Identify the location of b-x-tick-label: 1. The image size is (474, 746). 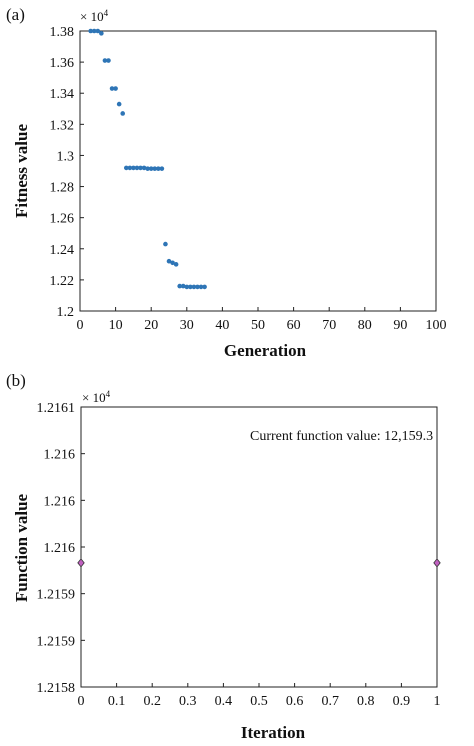
(437, 701).